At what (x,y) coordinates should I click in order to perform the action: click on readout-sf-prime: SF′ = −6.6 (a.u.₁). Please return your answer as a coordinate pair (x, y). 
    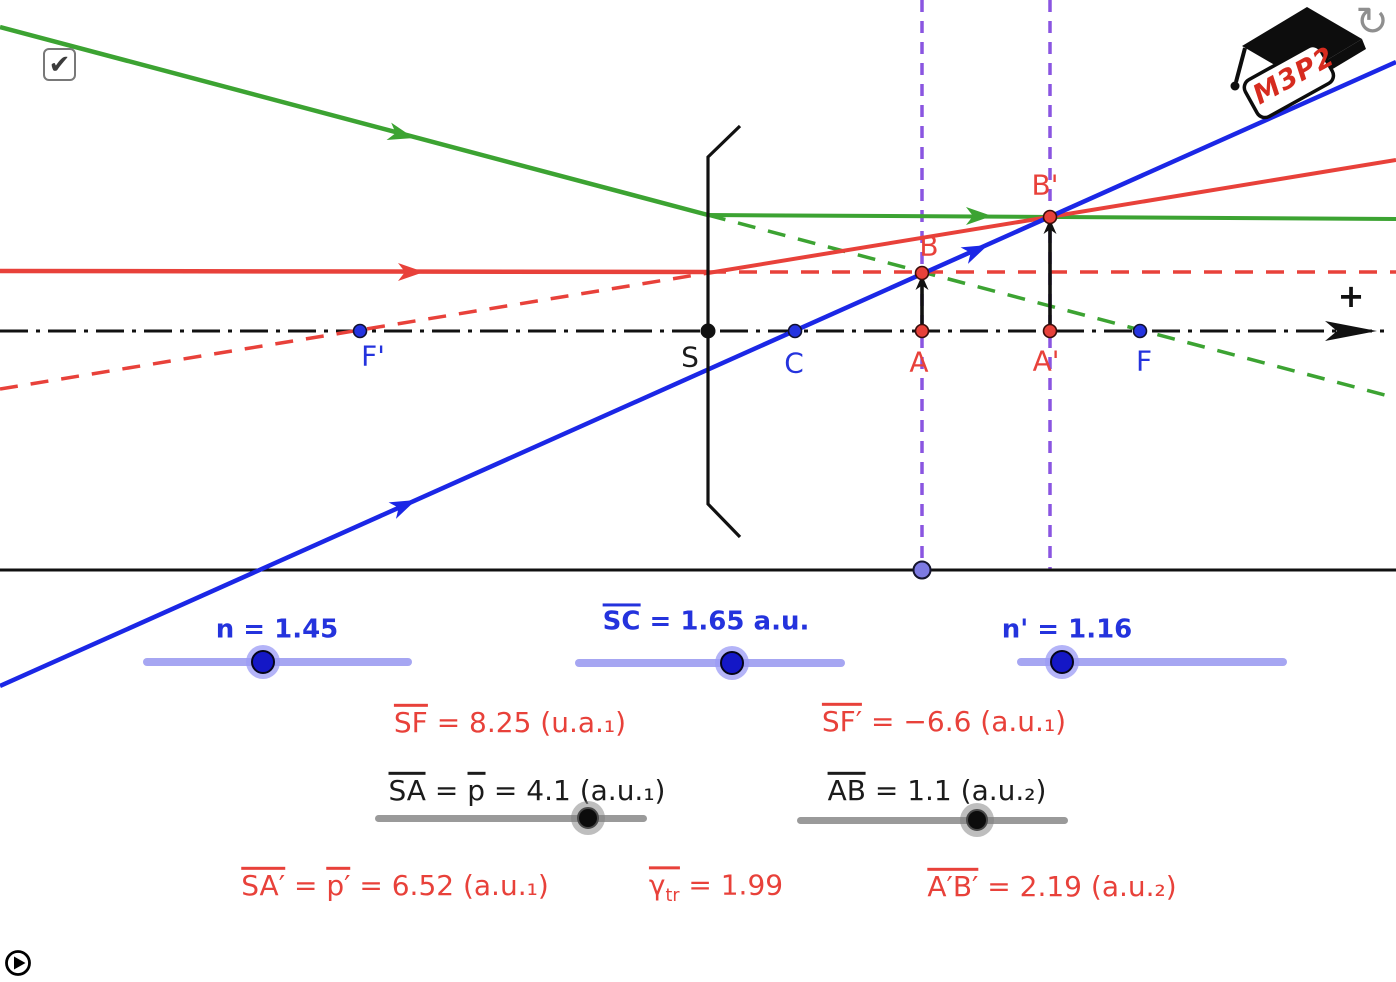
    Looking at the image, I should click on (944, 720).